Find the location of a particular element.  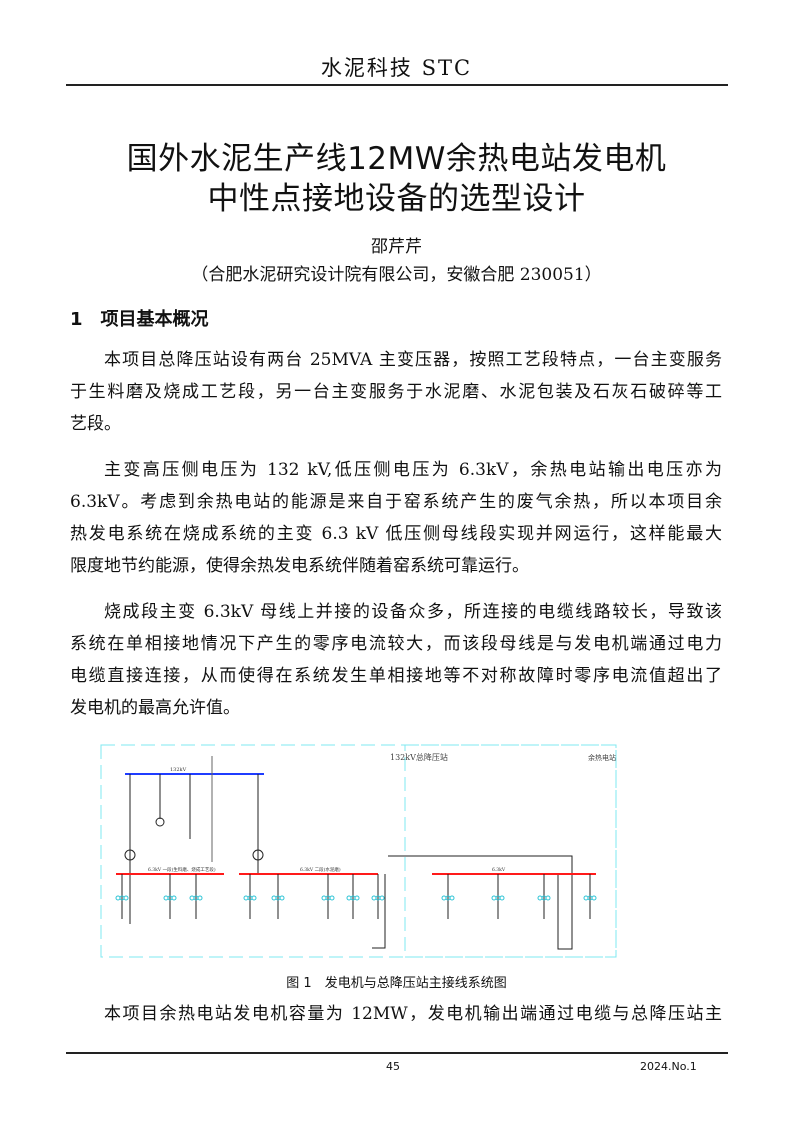

feeders is located at coordinates (348, 862).